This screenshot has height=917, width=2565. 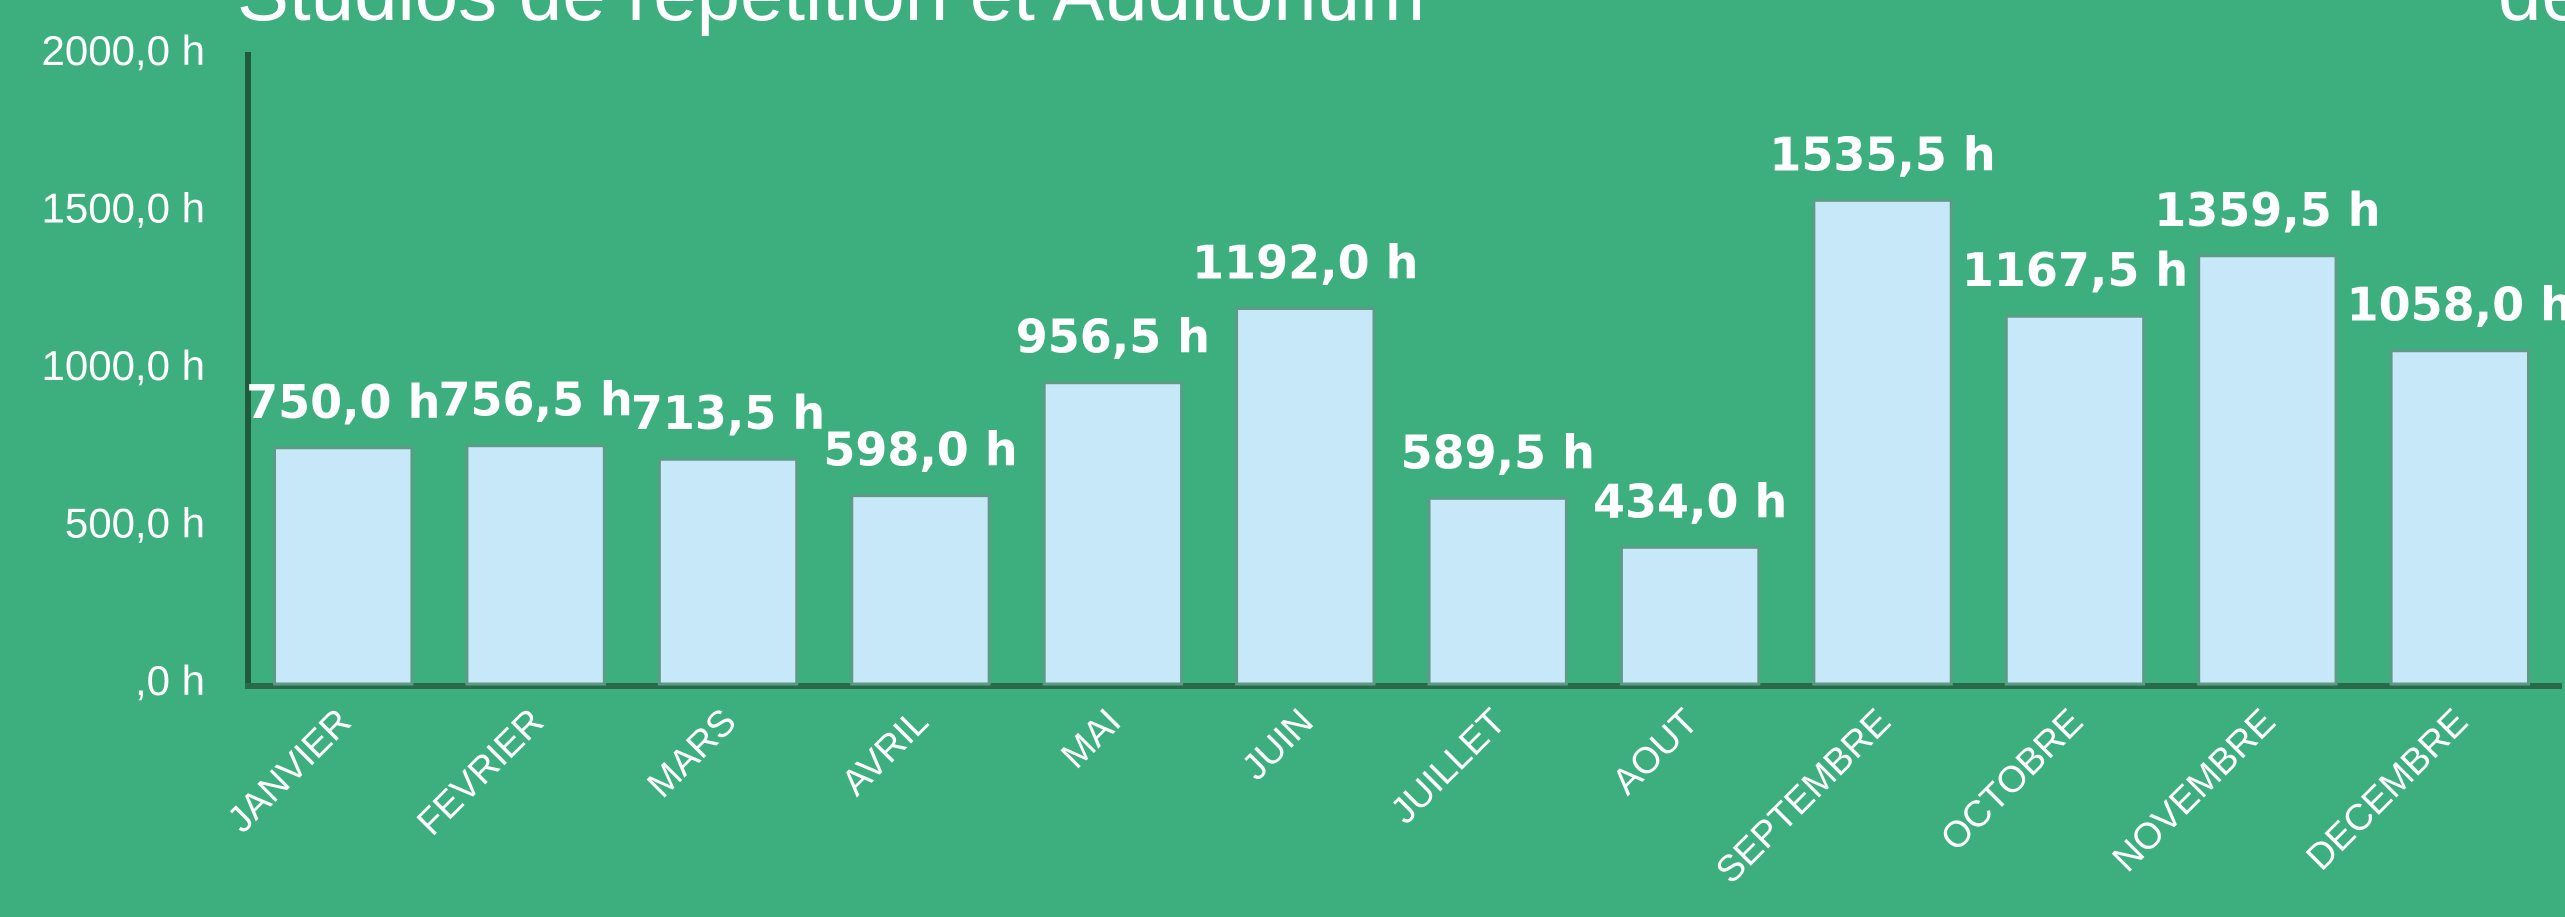 I want to click on chart-title: Studios de répétition et Auditorium, so click(x=831, y=18).